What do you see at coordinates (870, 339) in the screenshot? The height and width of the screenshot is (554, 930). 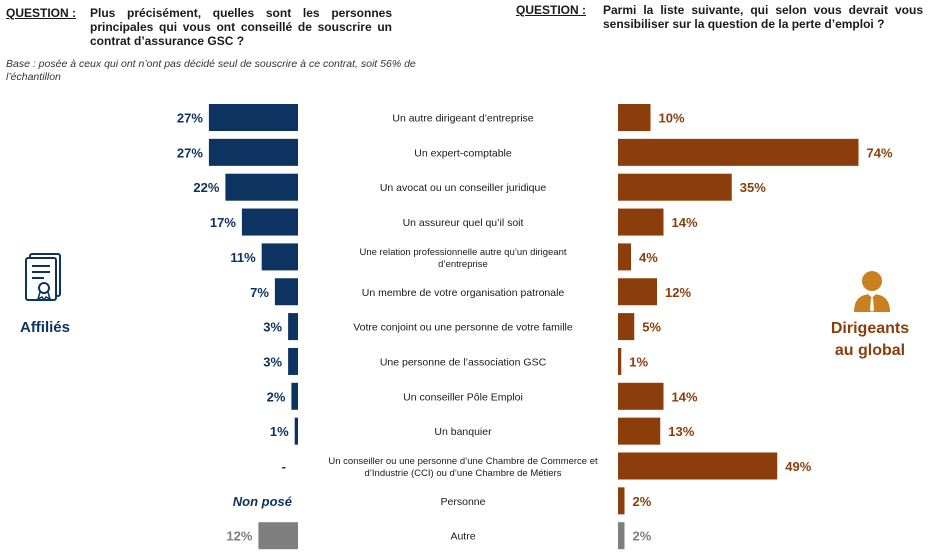 I see `right-group-label: Dirigeants au global` at bounding box center [870, 339].